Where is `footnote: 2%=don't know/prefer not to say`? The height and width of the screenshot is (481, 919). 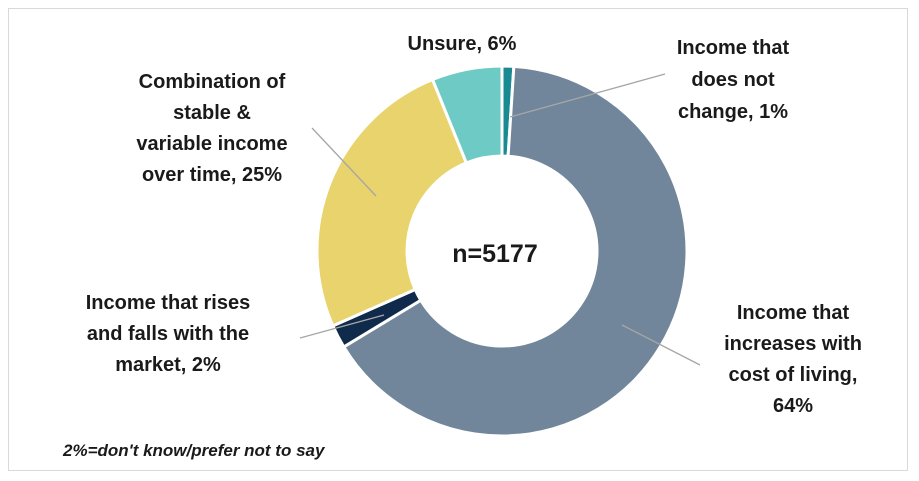 footnote: 2%=don't know/prefer not to say is located at coordinates (194, 450).